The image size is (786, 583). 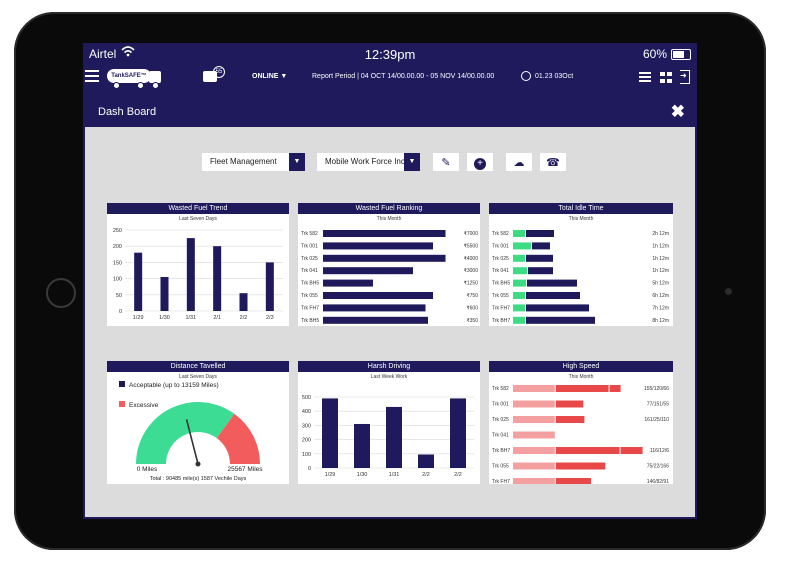 I want to click on close-icon: ✖, so click(x=677, y=111).